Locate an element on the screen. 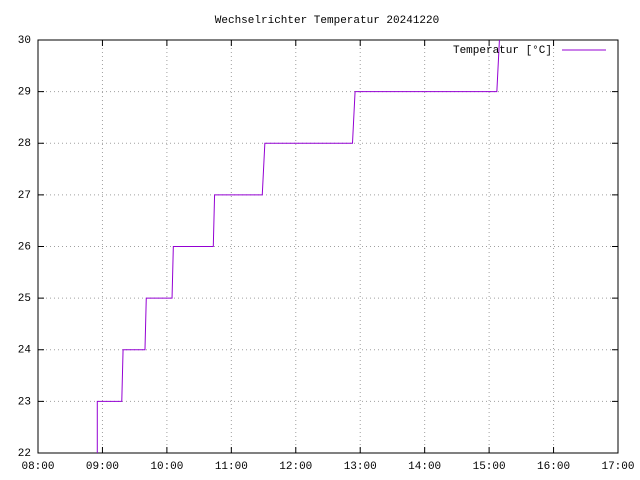  y-tick-label: 27 is located at coordinates (24, 196).